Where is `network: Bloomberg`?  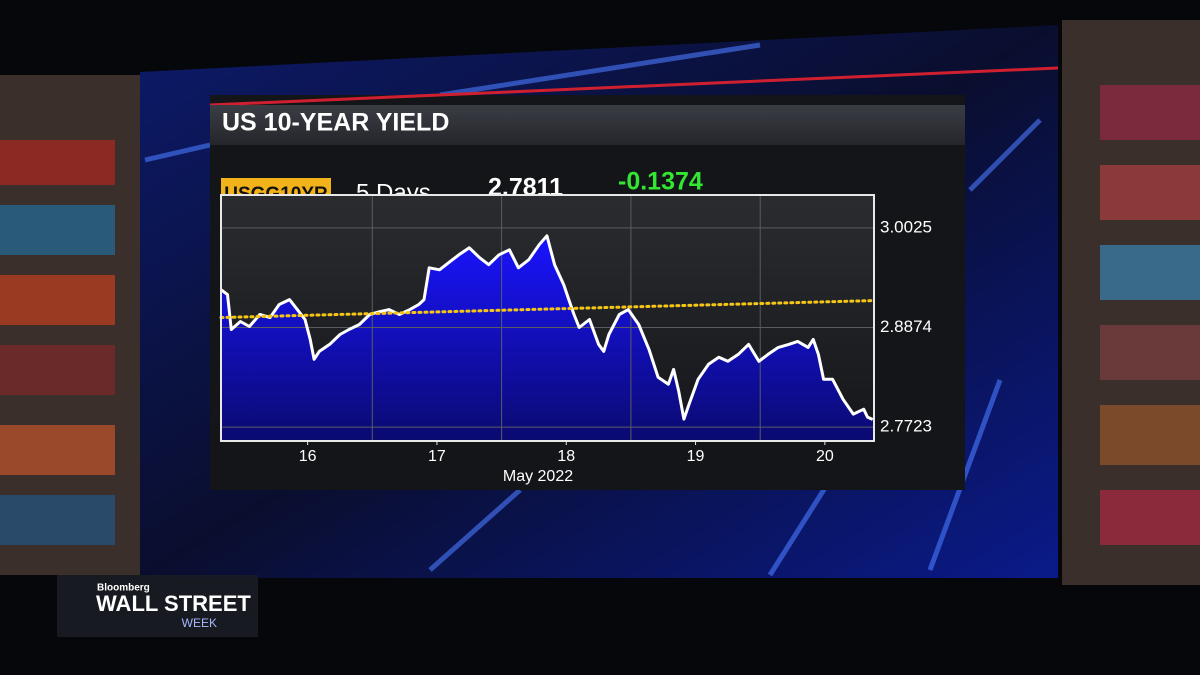 network: Bloomberg is located at coordinates (123, 588).